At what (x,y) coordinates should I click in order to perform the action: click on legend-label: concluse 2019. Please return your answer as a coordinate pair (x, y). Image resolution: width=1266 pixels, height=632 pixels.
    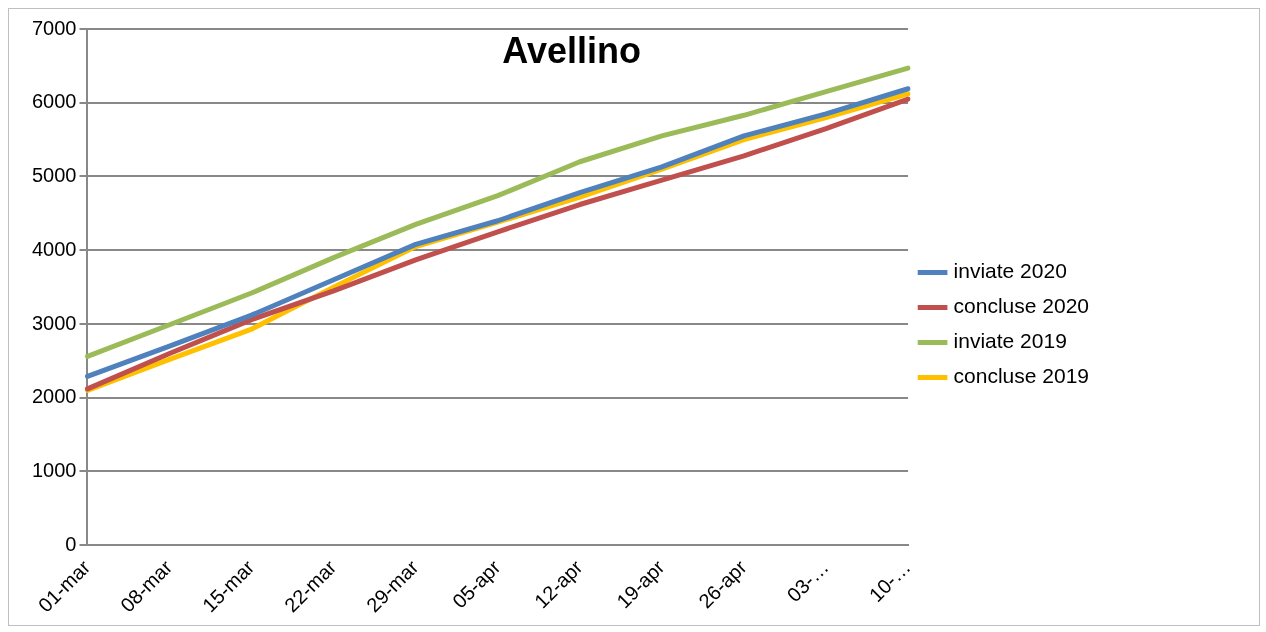
    Looking at the image, I should click on (1021, 376).